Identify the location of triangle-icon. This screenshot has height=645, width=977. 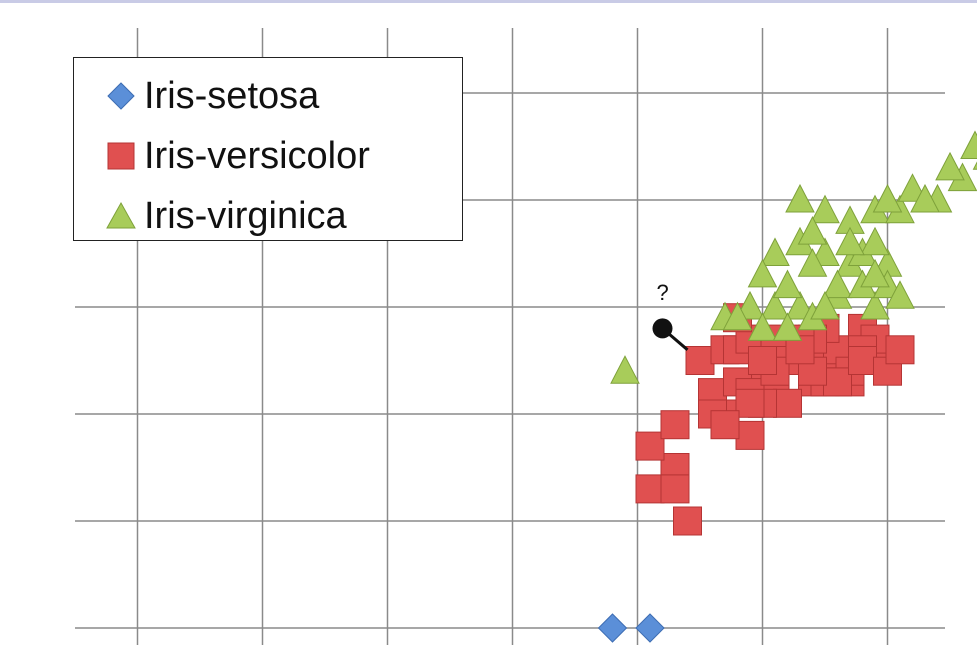
(121, 216).